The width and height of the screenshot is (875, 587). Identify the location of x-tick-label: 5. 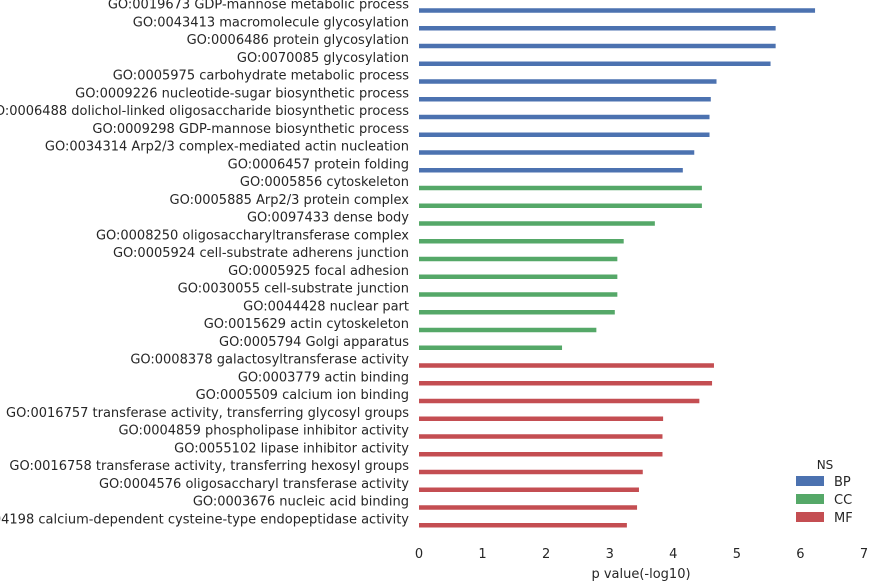
(737, 554).